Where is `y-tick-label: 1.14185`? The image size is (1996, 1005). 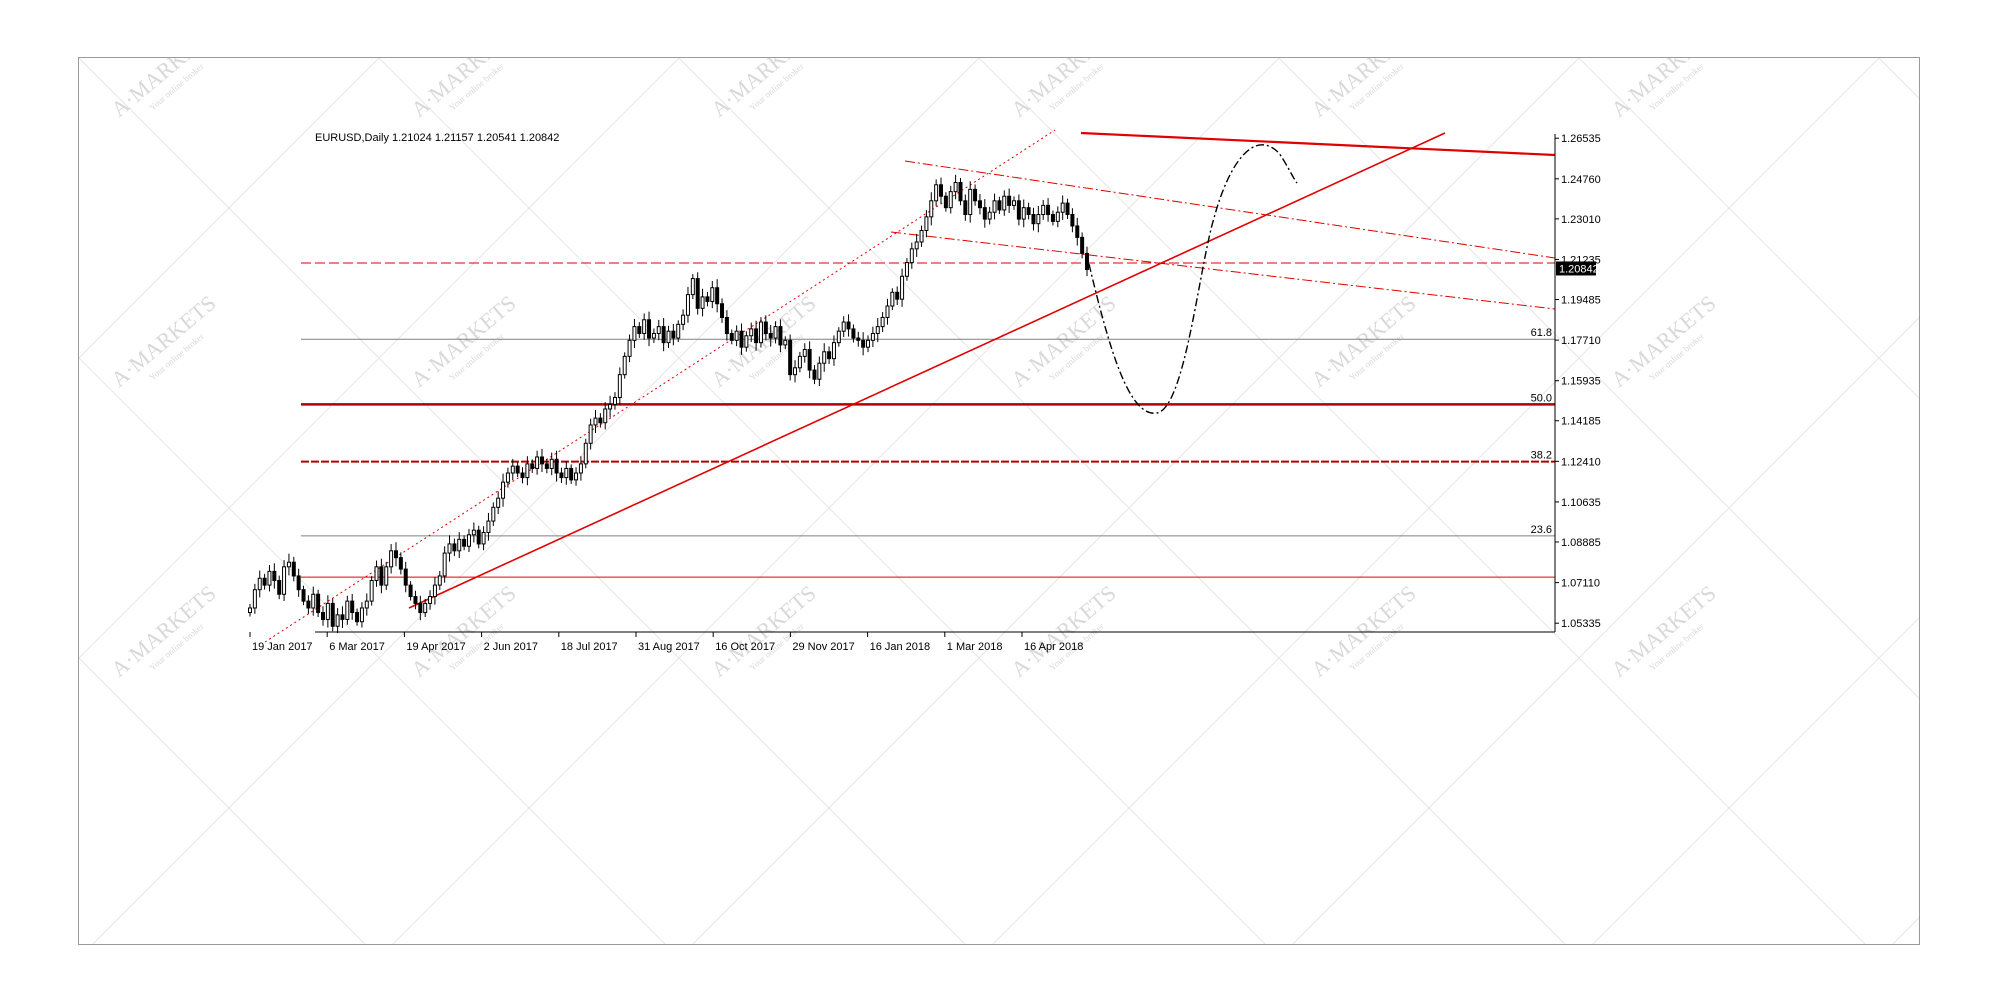
y-tick-label: 1.14185 is located at coordinates (1581, 422).